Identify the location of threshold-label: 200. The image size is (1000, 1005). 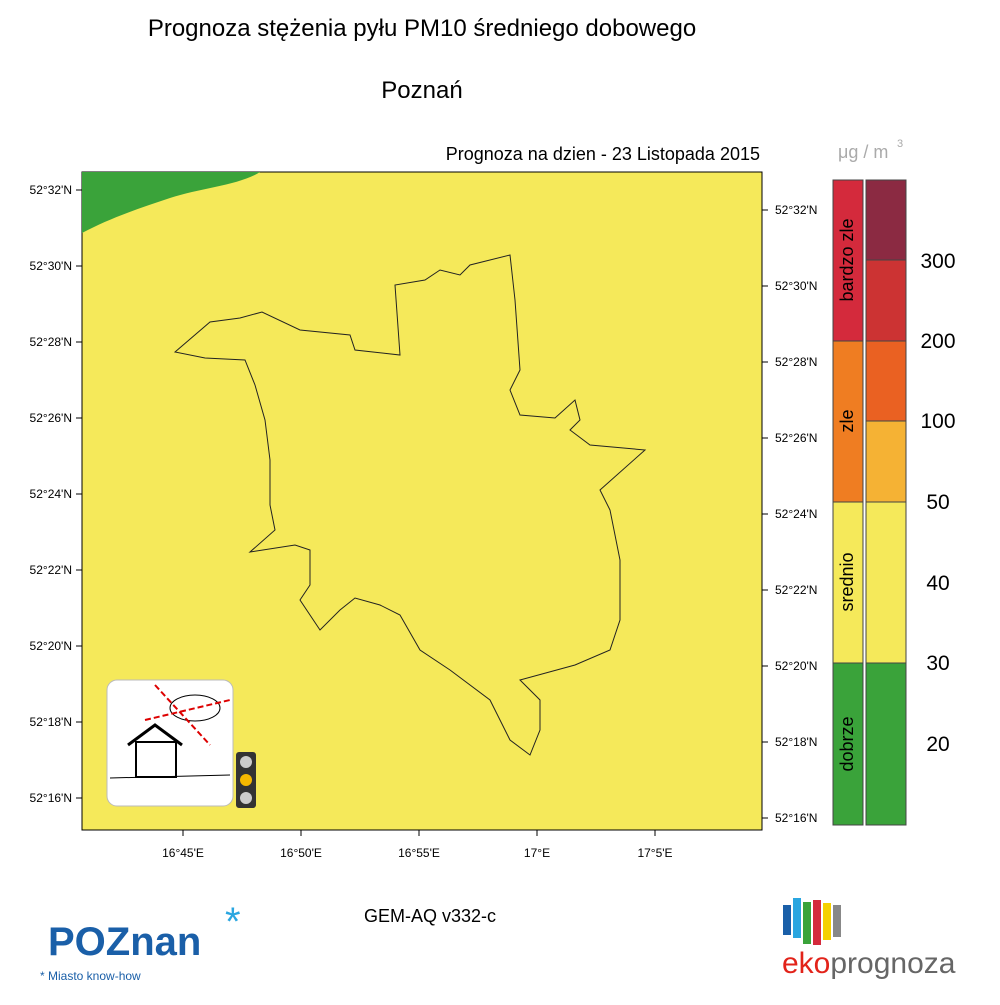
(937, 341).